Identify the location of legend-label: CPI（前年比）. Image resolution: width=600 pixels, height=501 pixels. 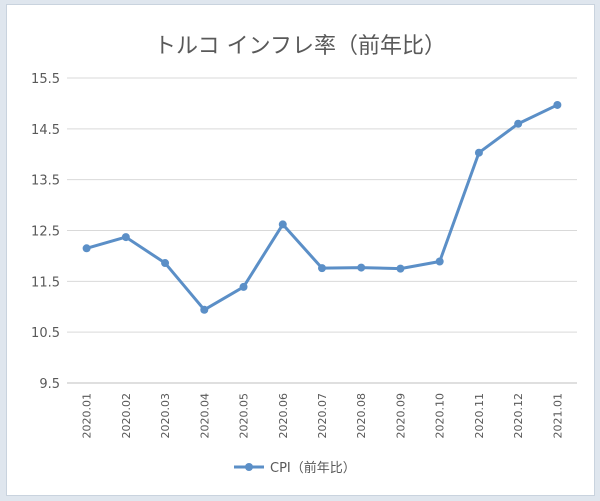
(313, 468).